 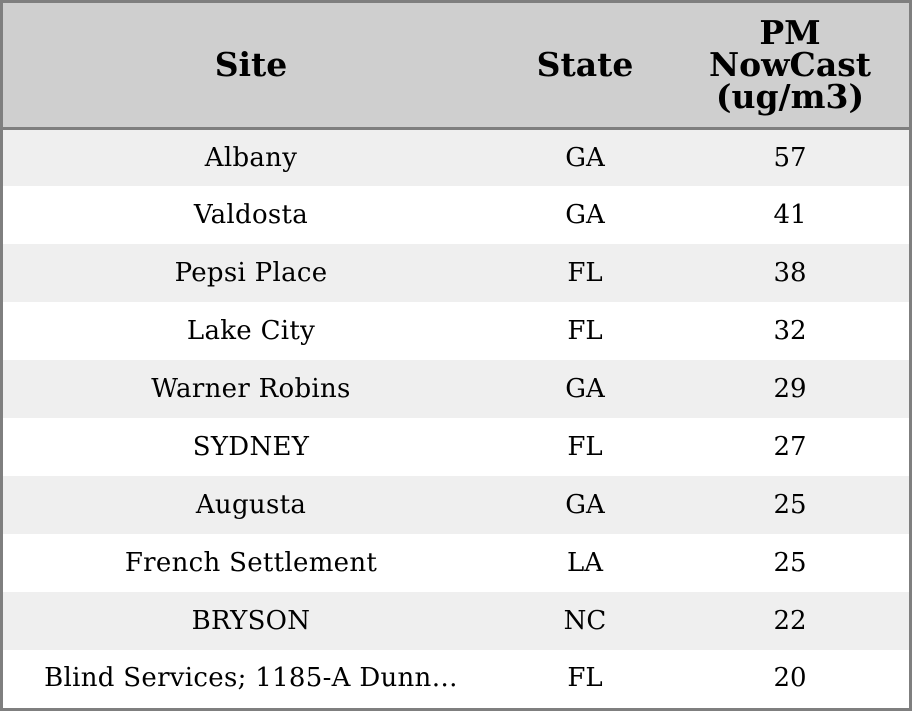 I want to click on table-row: Albany GA 57, so click(x=456, y=157).